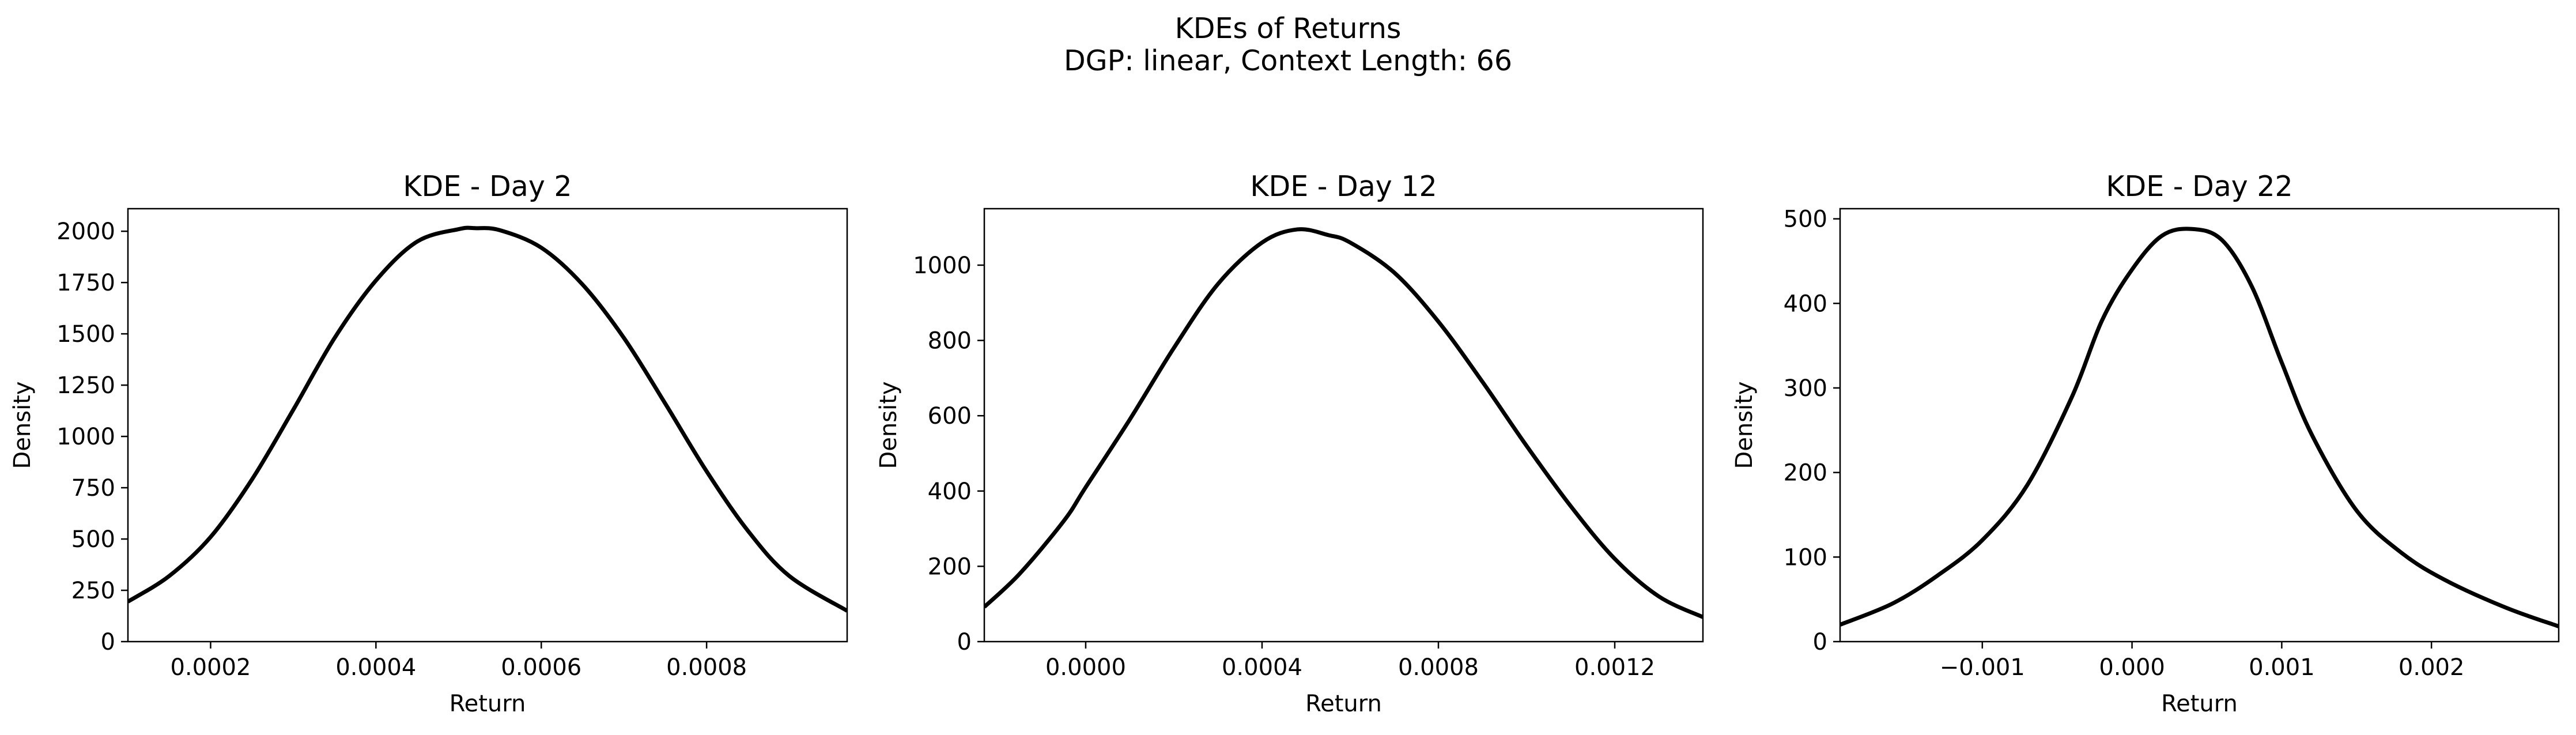 Image resolution: width=2576 pixels, height=735 pixels. Describe the element at coordinates (85, 231) in the screenshot. I see `y-tick-label: 2000` at that location.